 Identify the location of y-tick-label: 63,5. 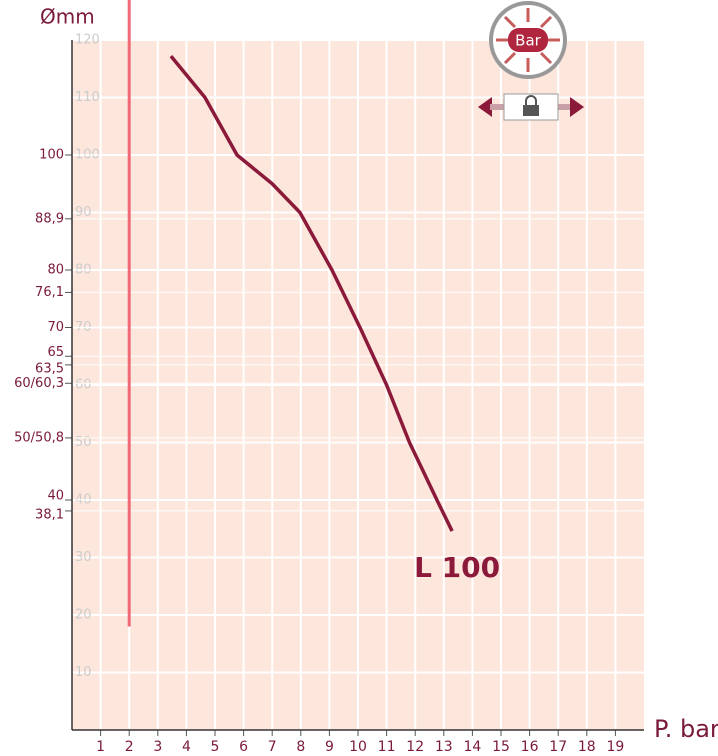
(49, 368).